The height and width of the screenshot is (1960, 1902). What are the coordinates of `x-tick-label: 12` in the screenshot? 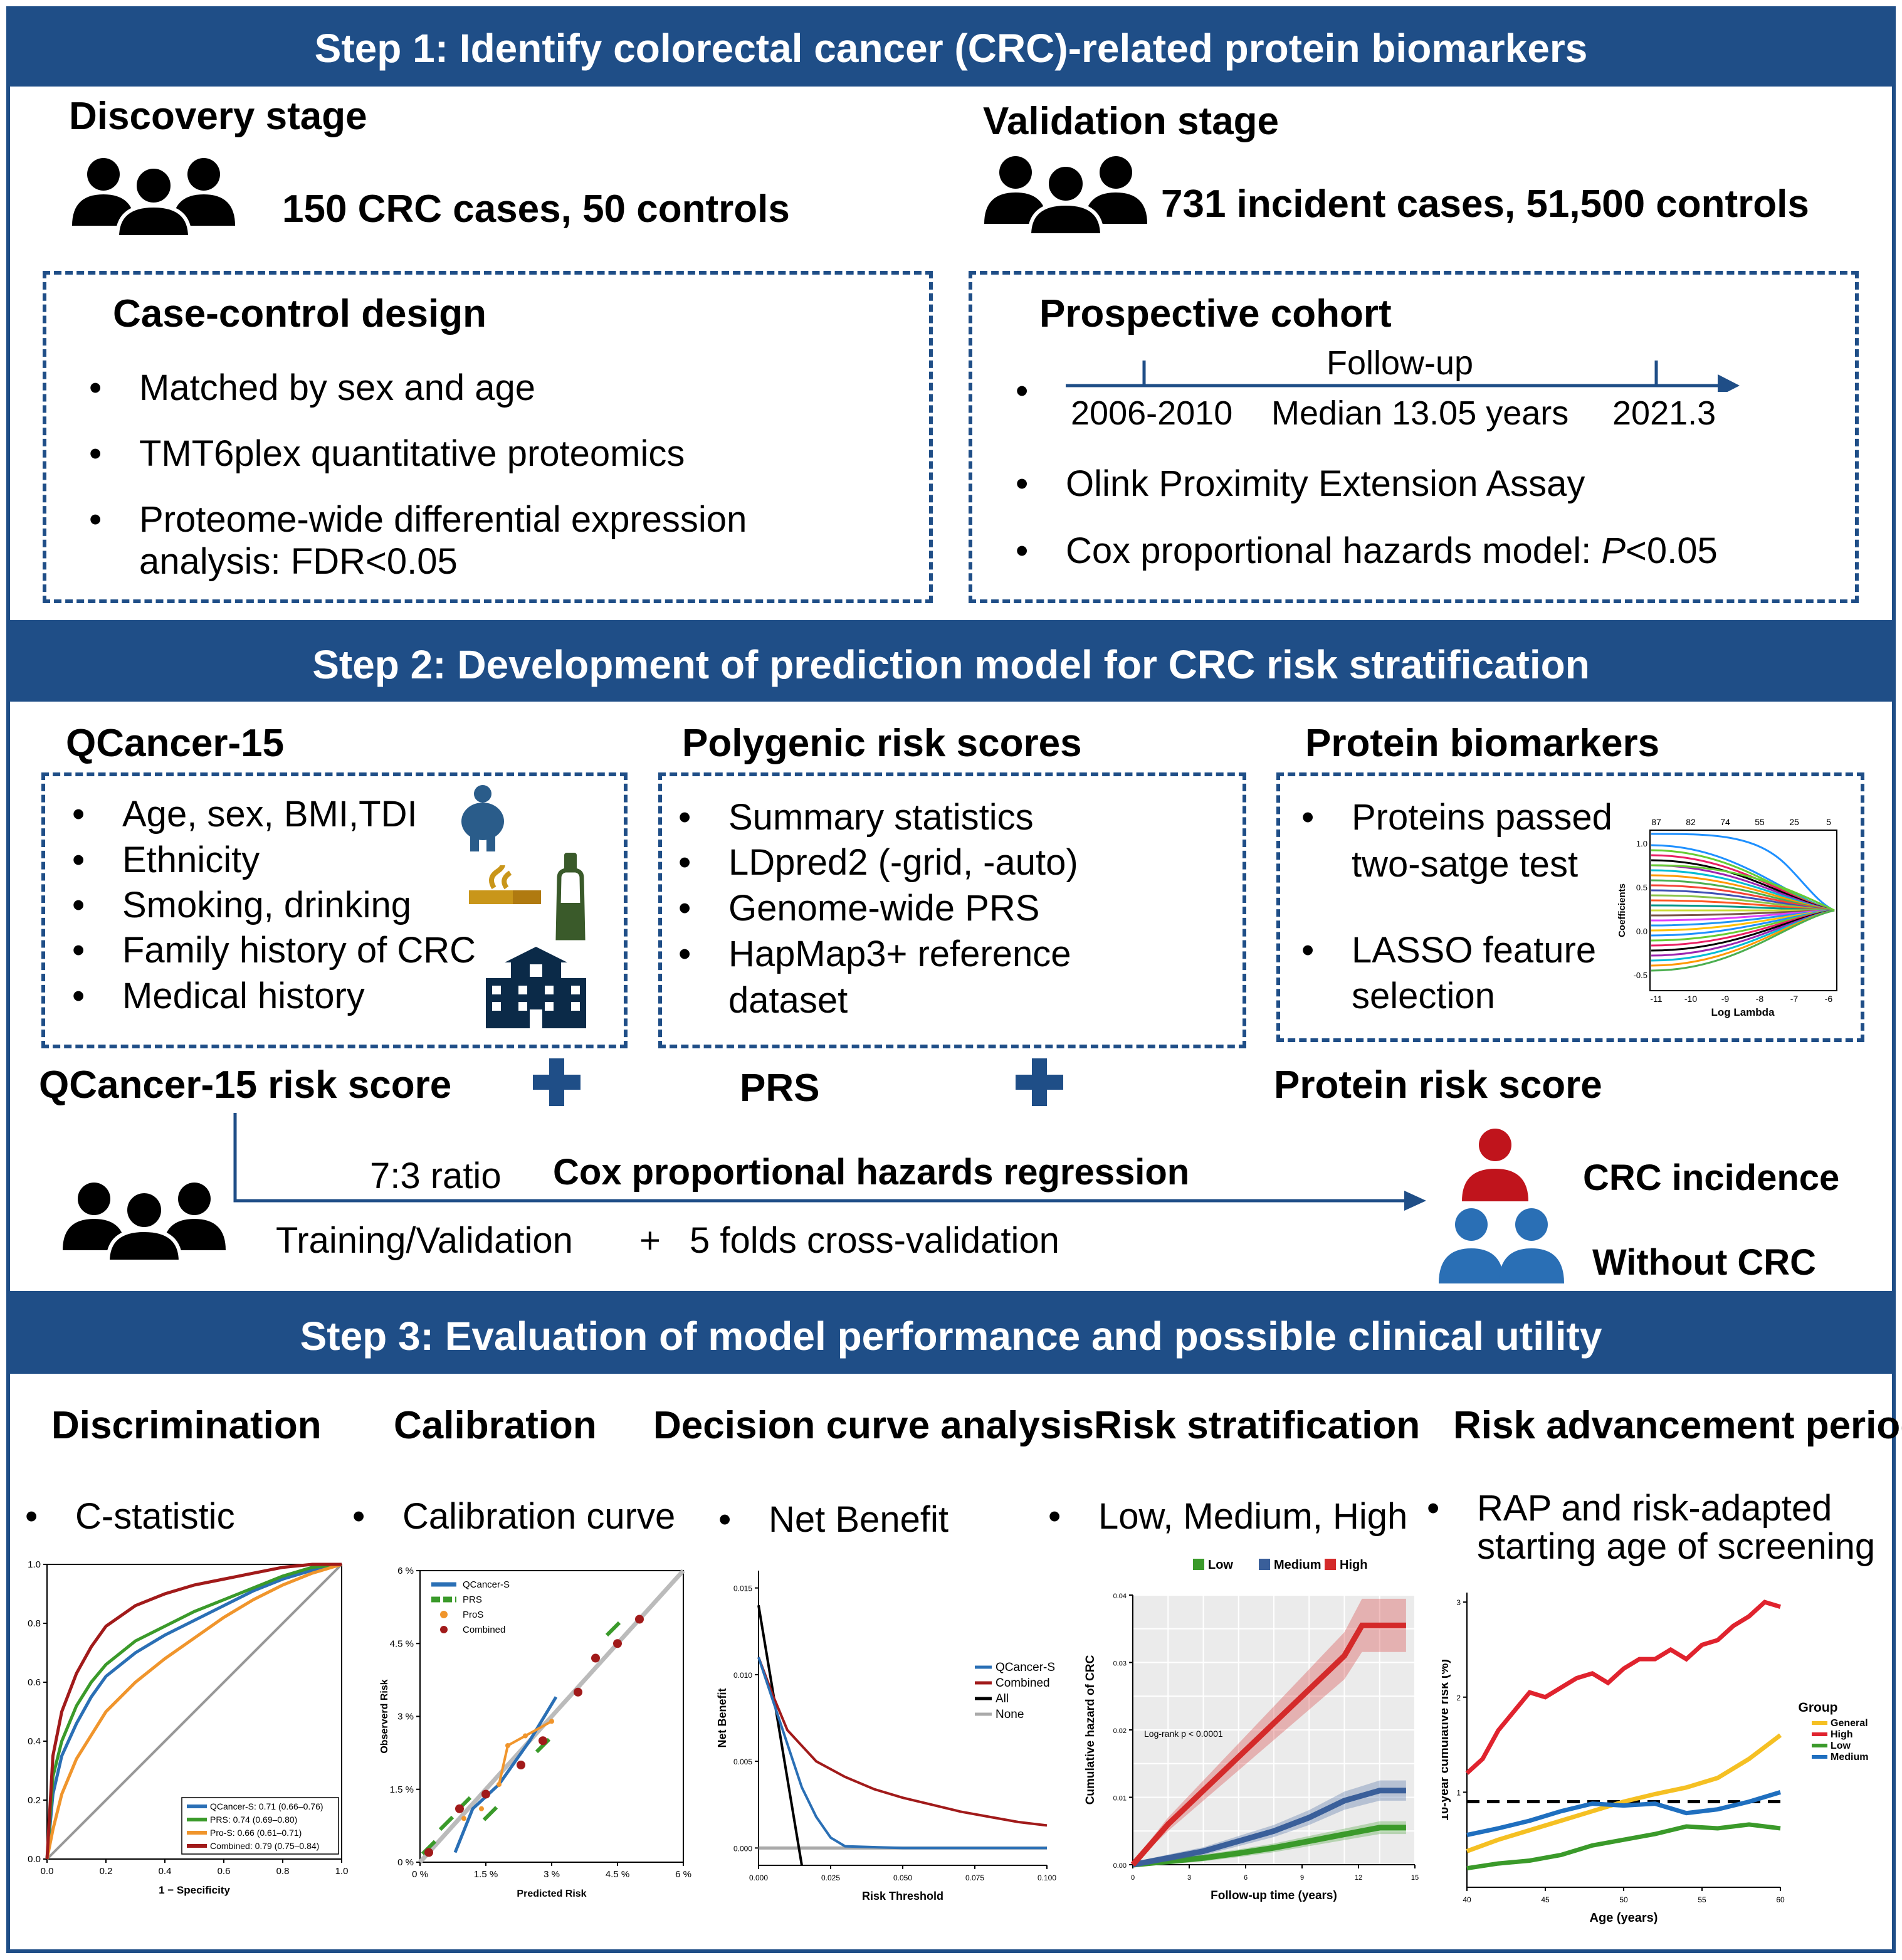 It's located at (1359, 1878).